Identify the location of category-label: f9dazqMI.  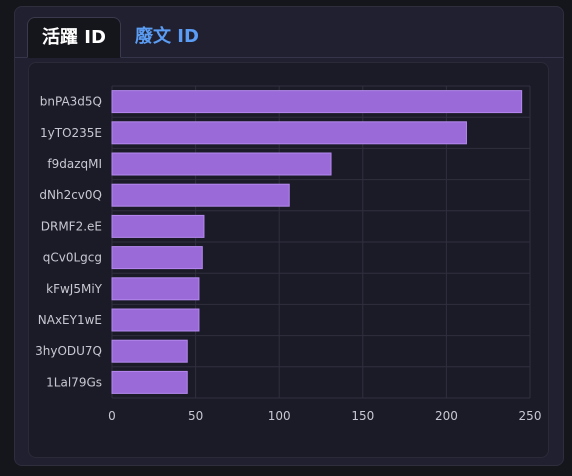
(74, 164).